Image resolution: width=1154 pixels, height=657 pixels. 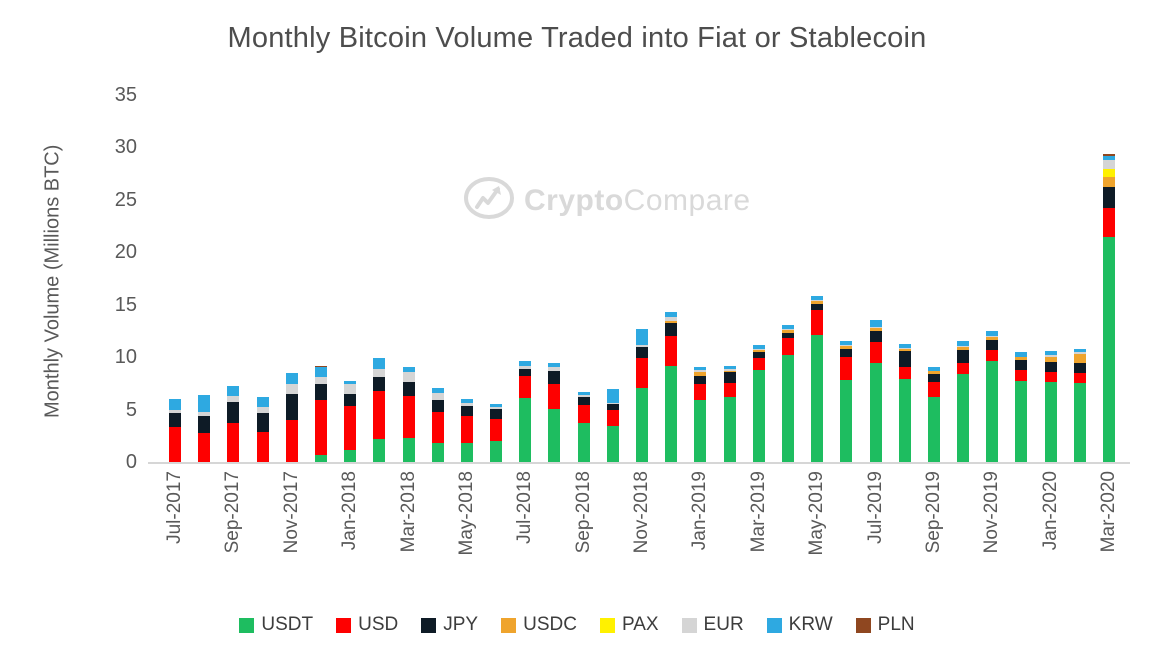 I want to click on x-tick-label: Sep-2018, so click(x=583, y=512).